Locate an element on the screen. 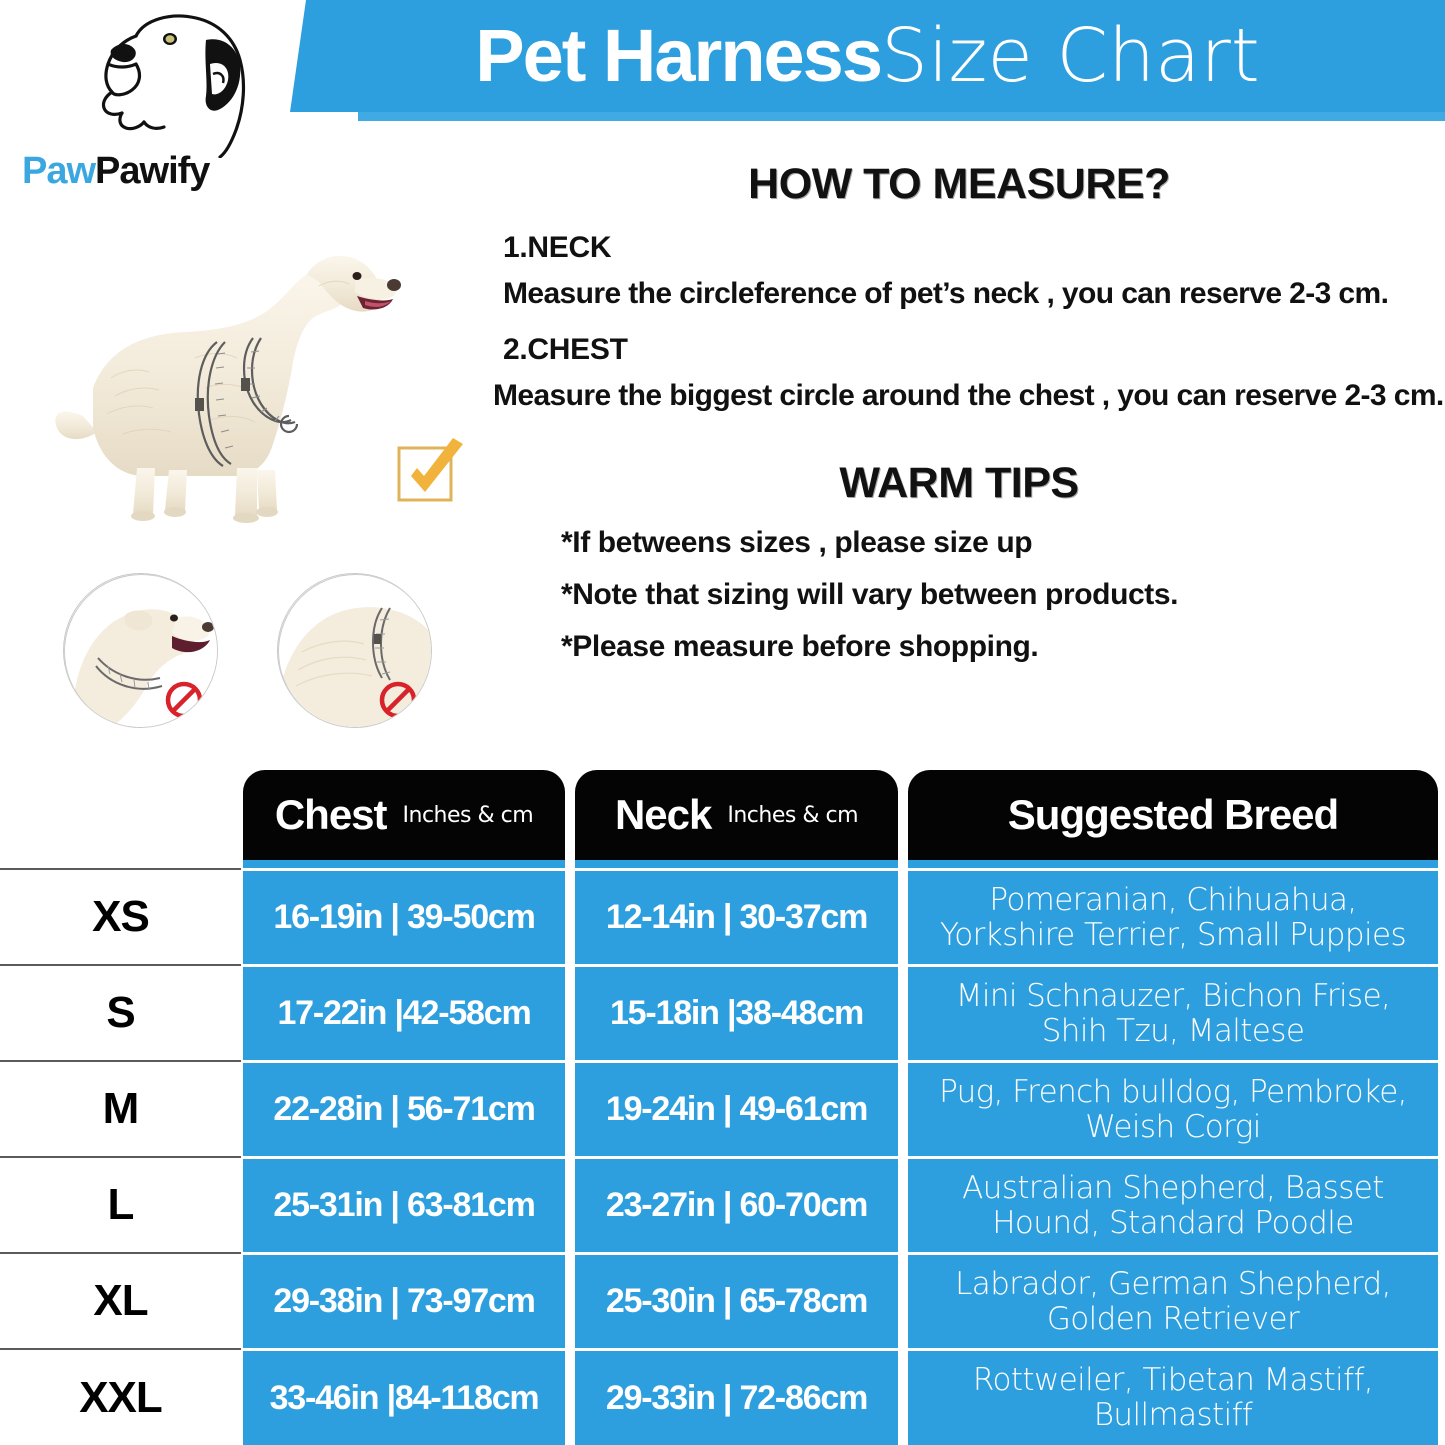 This screenshot has width=1445, height=1445. brand-name-part2: Pawify is located at coordinates (152, 171).